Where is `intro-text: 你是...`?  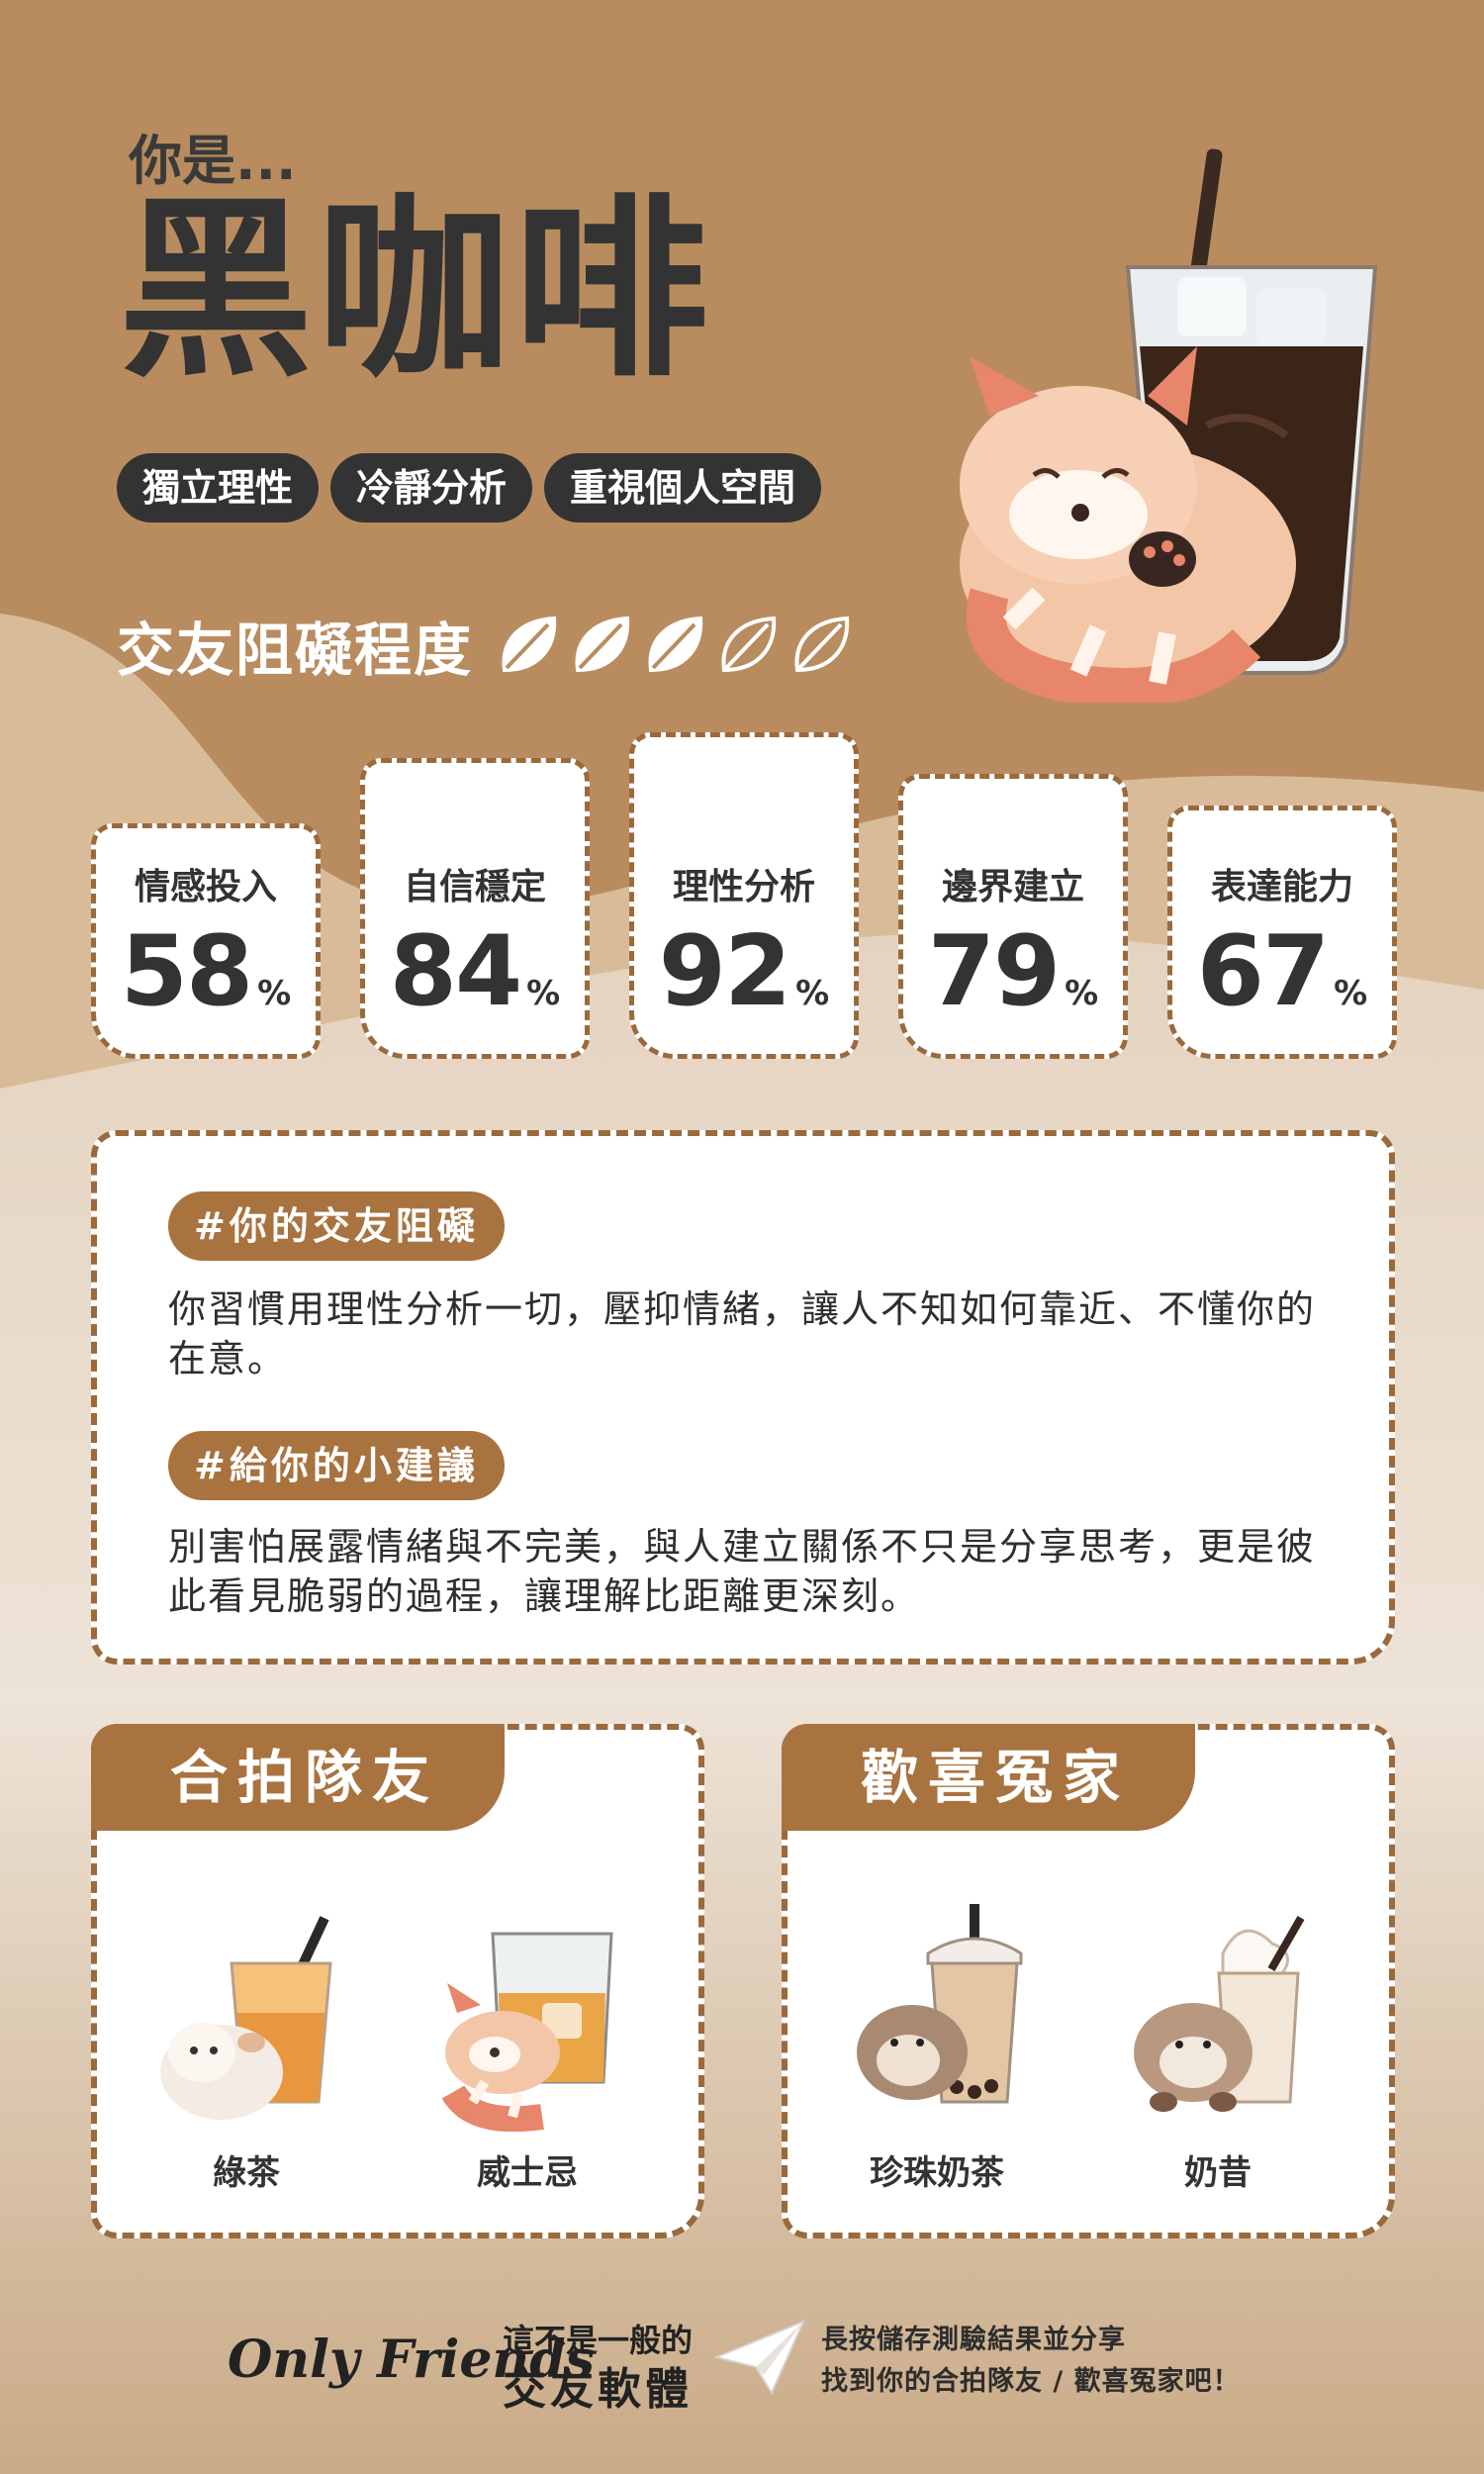
intro-text: 你是... is located at coordinates (213, 161).